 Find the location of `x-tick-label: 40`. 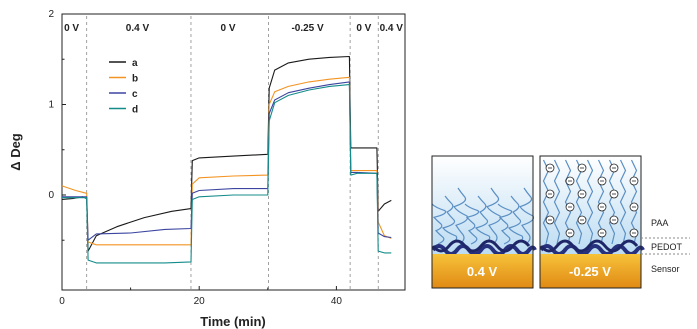

x-tick-label: 40 is located at coordinates (337, 301).